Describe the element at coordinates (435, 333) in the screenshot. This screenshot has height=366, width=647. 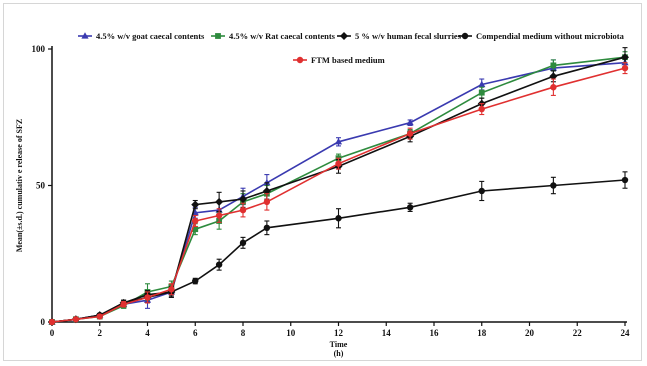
I see `x-tick-label: 16` at that location.